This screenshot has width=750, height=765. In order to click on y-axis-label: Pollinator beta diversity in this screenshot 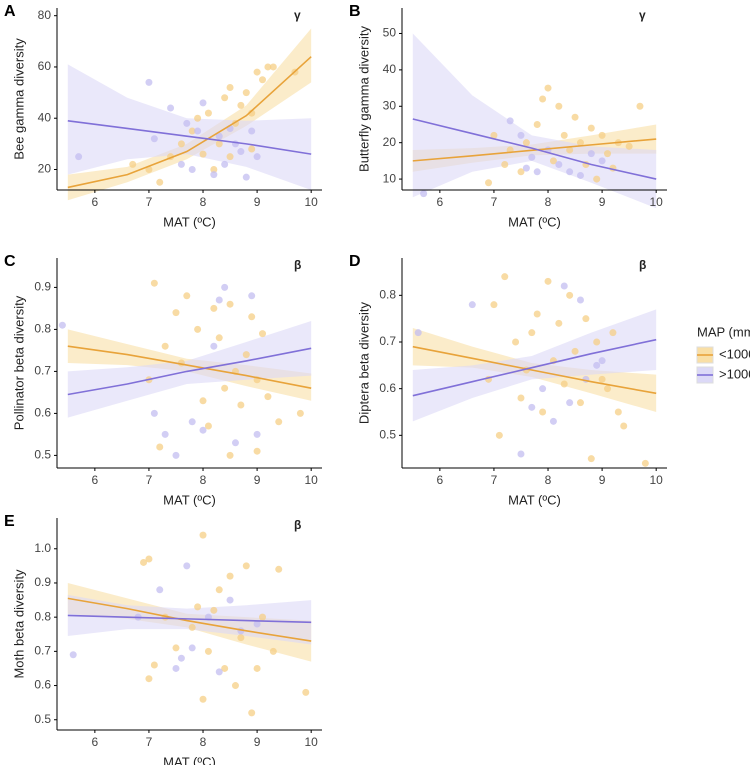, I will do `click(18, 362)`.